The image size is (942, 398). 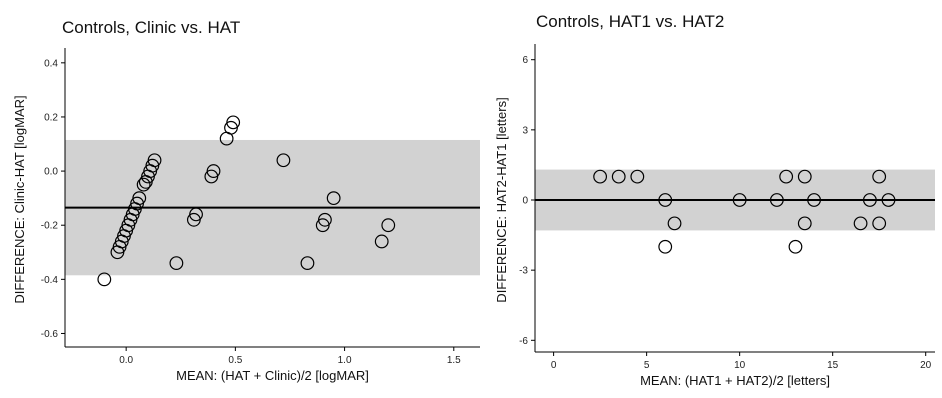 What do you see at coordinates (454, 360) in the screenshot?
I see `x-tick-label: 1.5` at bounding box center [454, 360].